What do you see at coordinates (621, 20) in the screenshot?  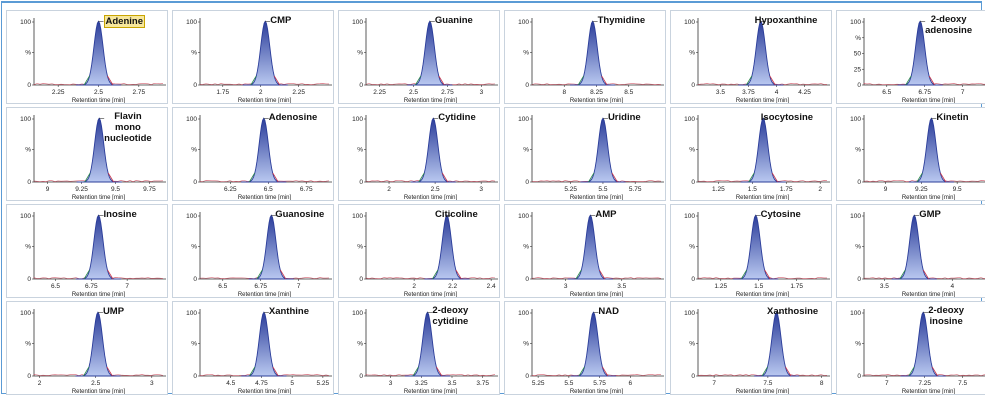 I see `compound-label-line: Thymidine` at bounding box center [621, 20].